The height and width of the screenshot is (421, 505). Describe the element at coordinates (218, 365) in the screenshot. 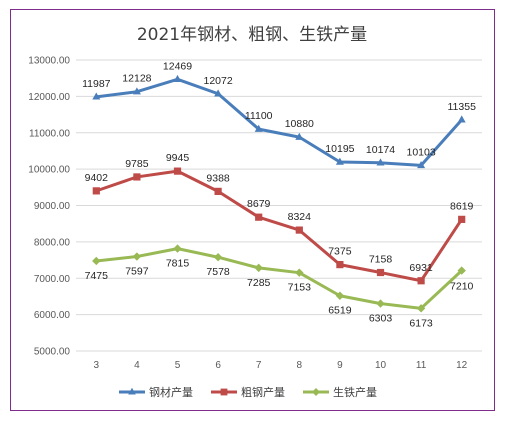

I see `x-tick-label: 6` at that location.